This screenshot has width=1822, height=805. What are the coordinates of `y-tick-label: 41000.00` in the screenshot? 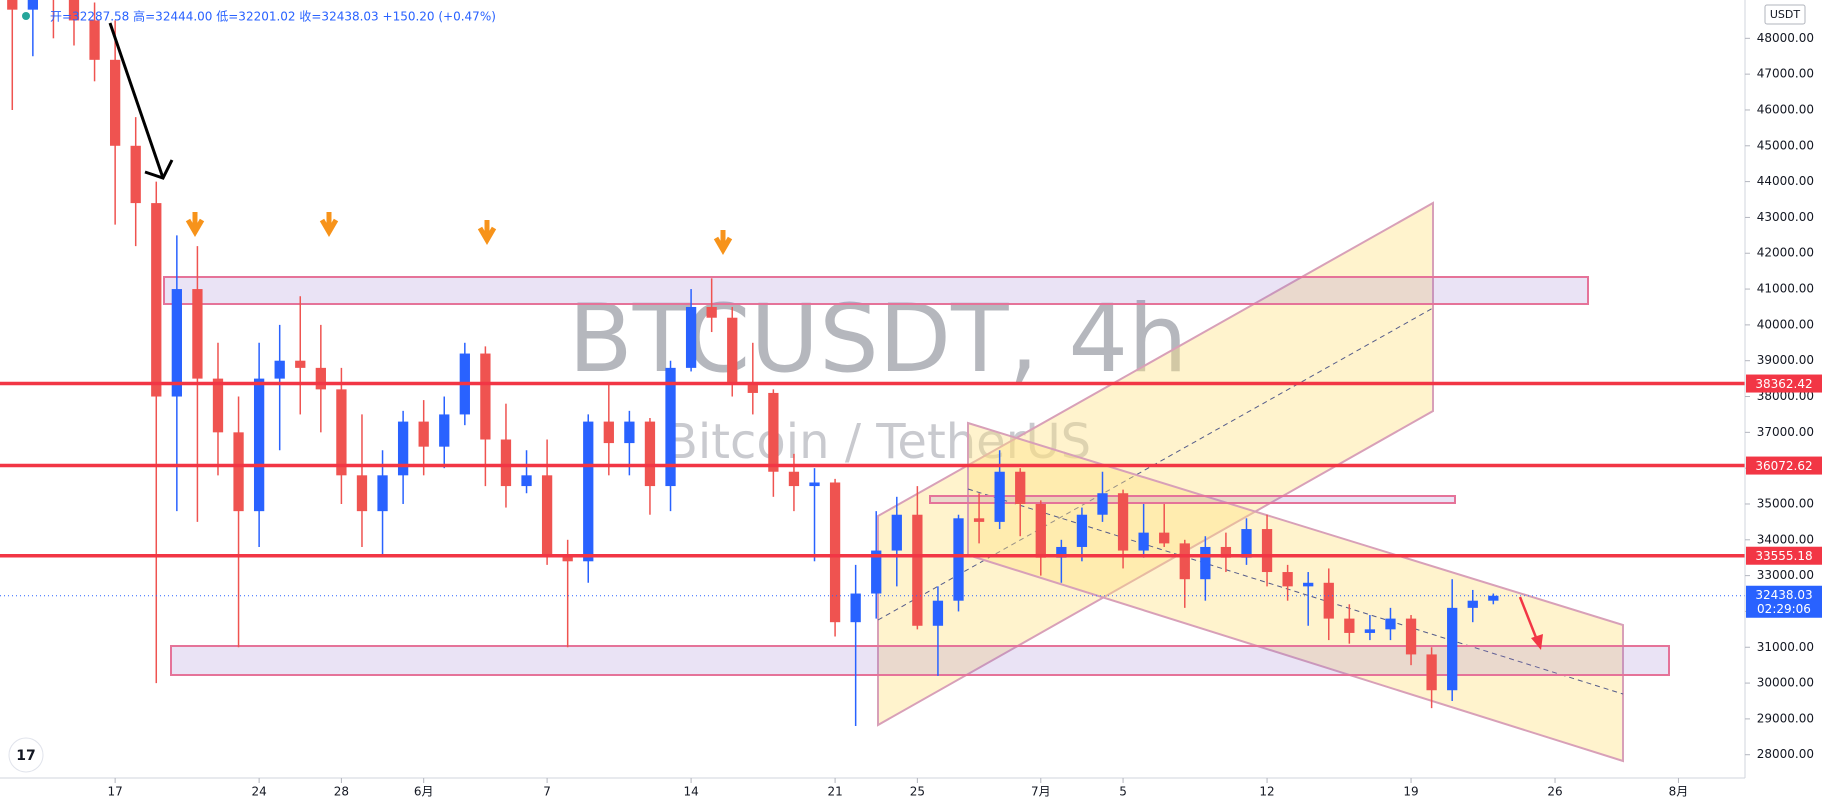 It's located at (1785, 289).